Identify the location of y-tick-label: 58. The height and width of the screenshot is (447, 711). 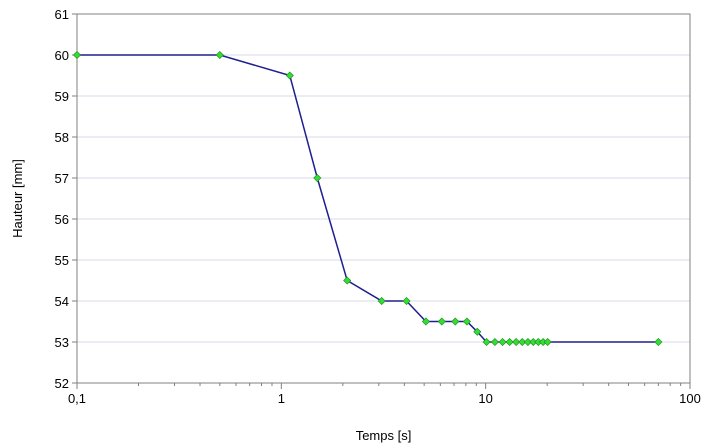
(62, 137).